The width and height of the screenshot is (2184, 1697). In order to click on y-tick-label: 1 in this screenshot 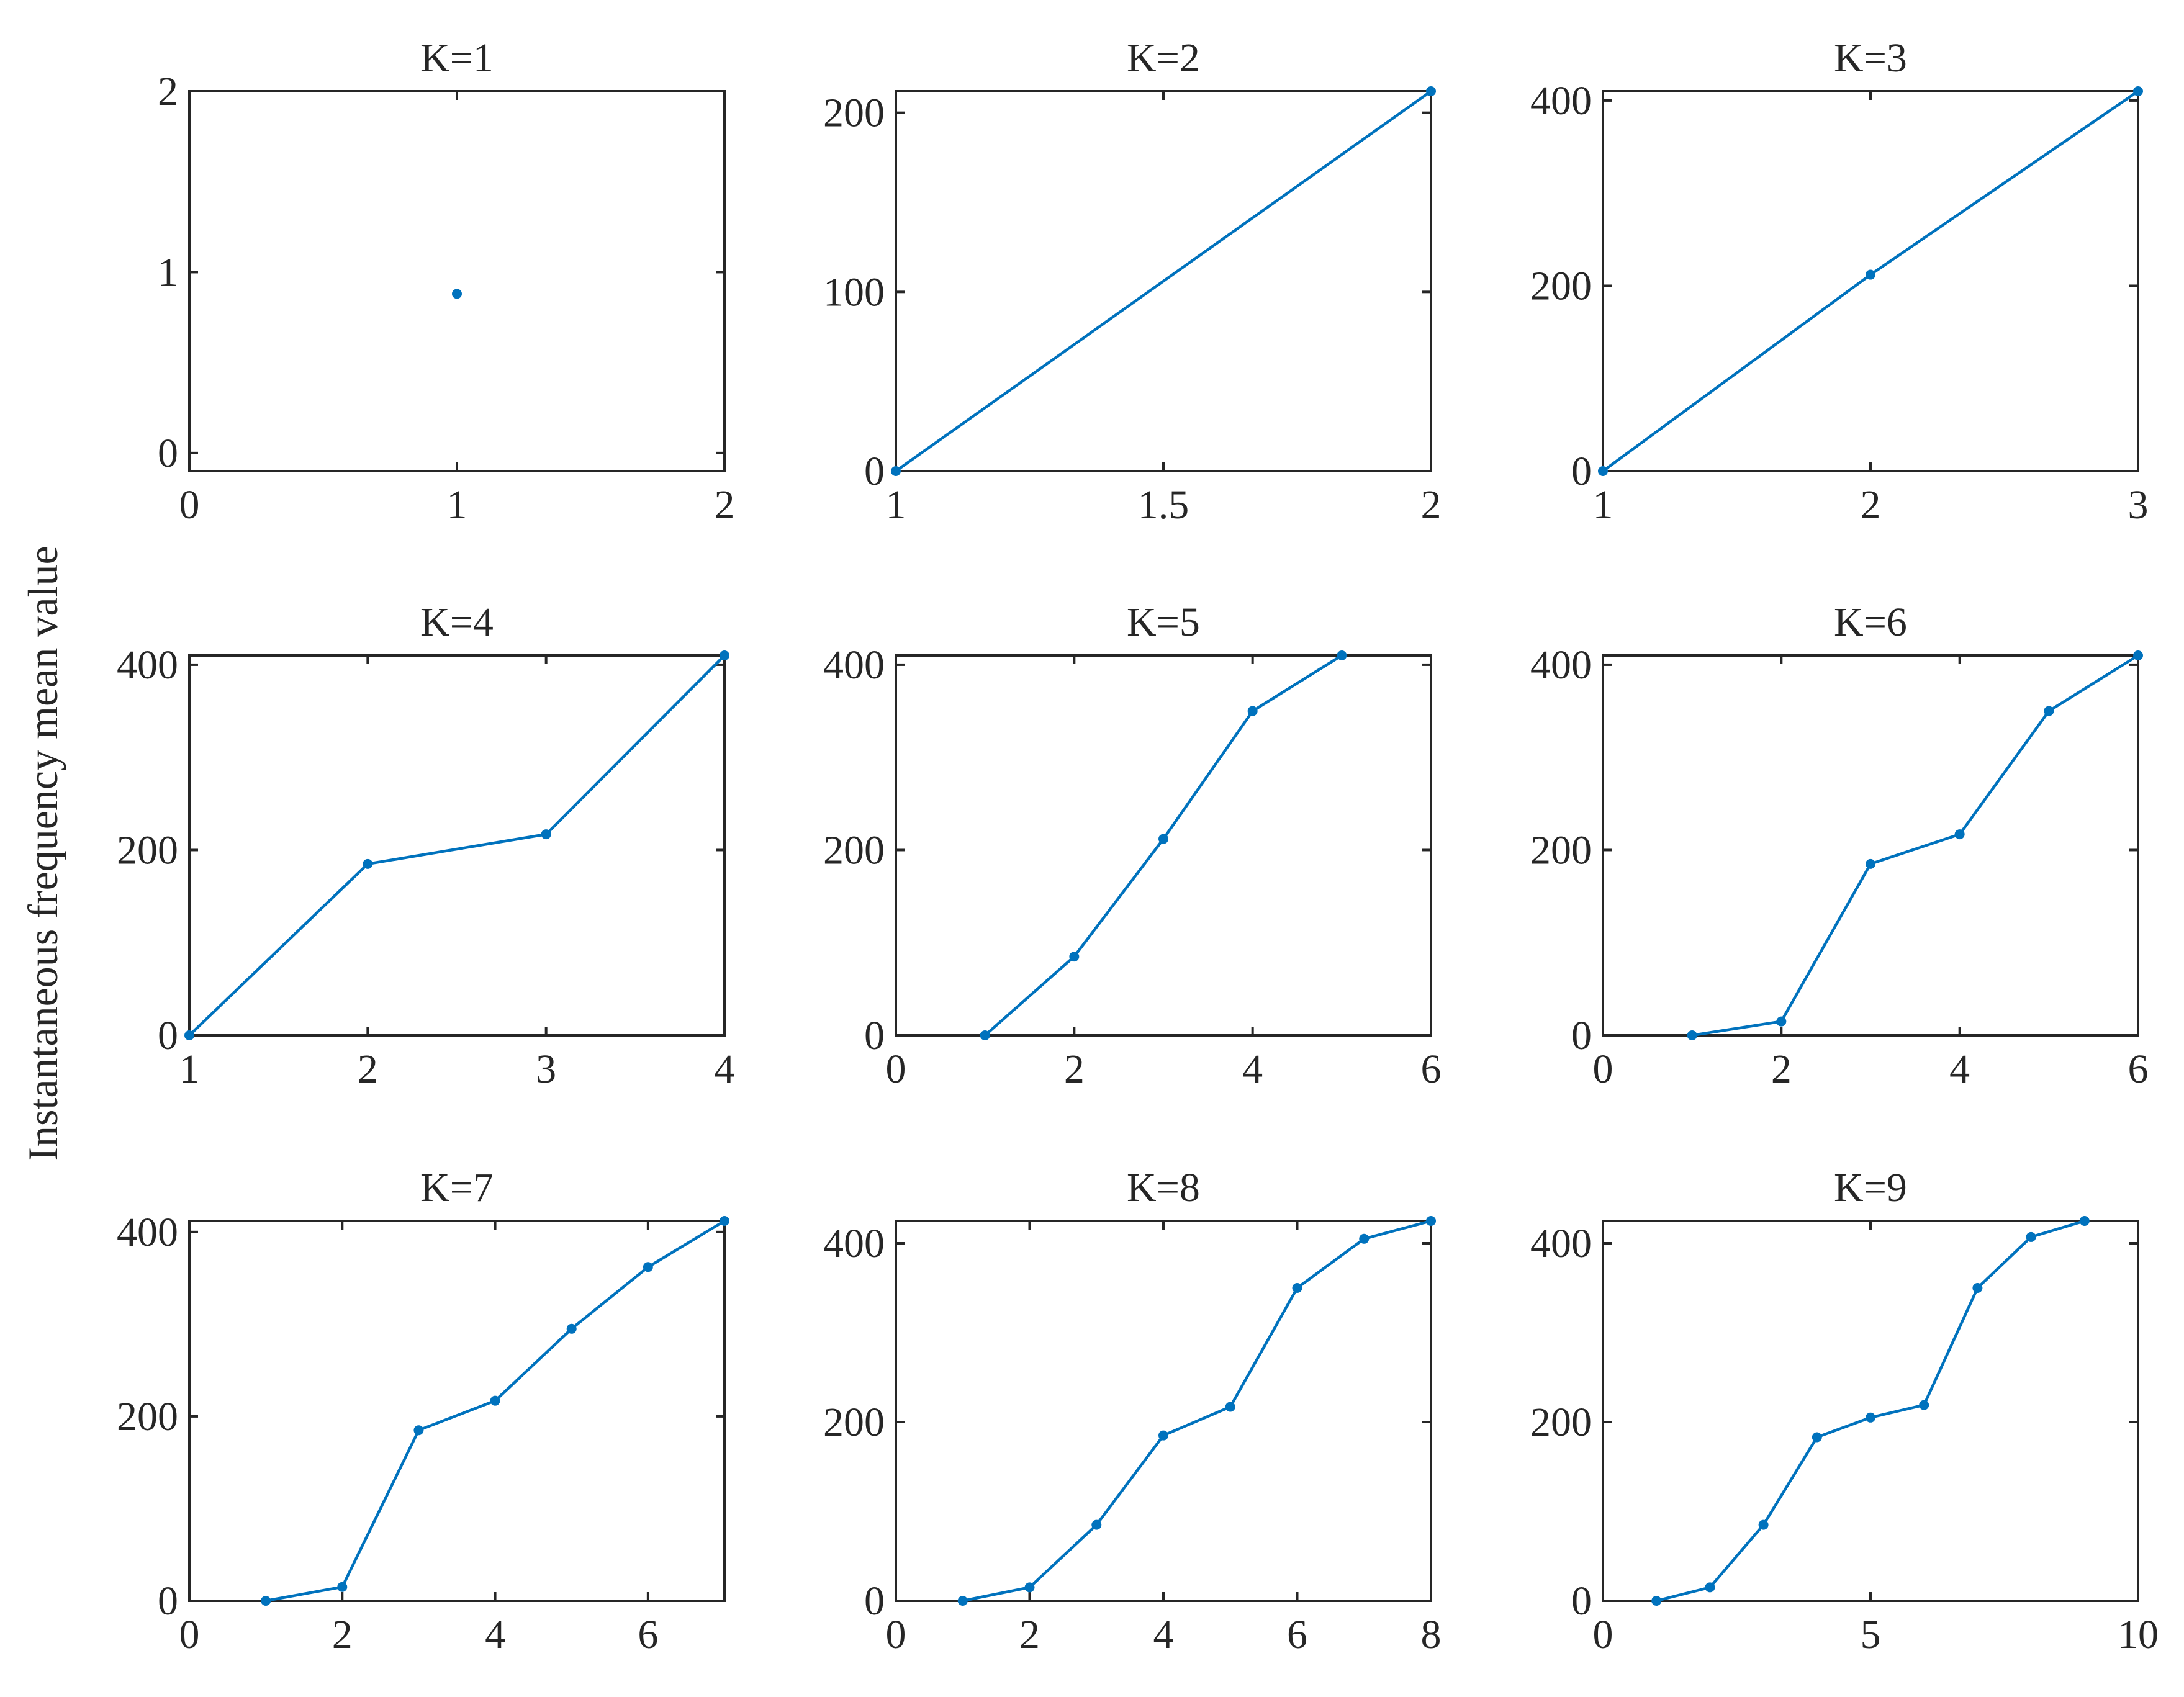, I will do `click(168, 272)`.